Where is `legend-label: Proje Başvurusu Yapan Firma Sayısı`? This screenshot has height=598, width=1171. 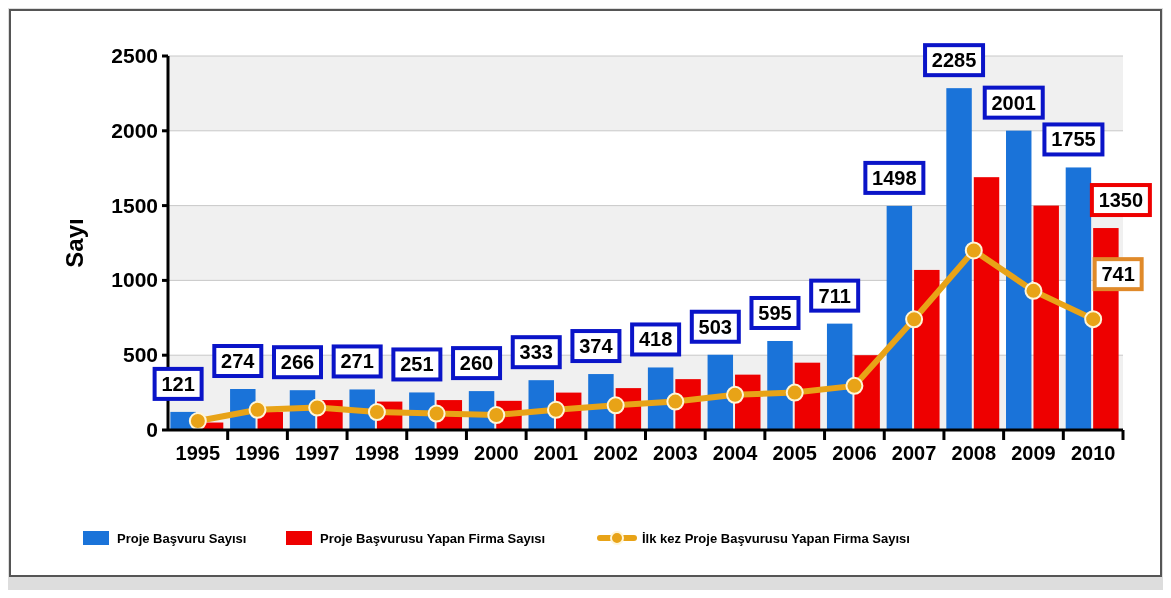 legend-label: Proje Başvurusu Yapan Firma Sayısı is located at coordinates (433, 538).